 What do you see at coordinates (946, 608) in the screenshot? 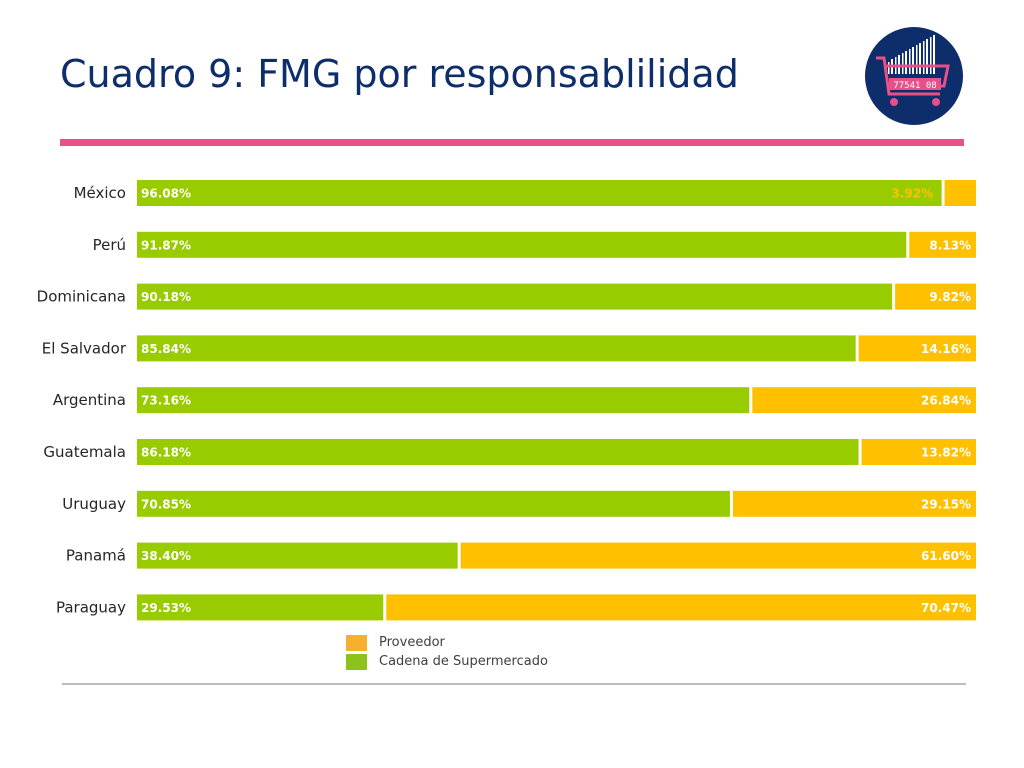
I see `value-label-proveedor-paraguay: 70.47%` at bounding box center [946, 608].